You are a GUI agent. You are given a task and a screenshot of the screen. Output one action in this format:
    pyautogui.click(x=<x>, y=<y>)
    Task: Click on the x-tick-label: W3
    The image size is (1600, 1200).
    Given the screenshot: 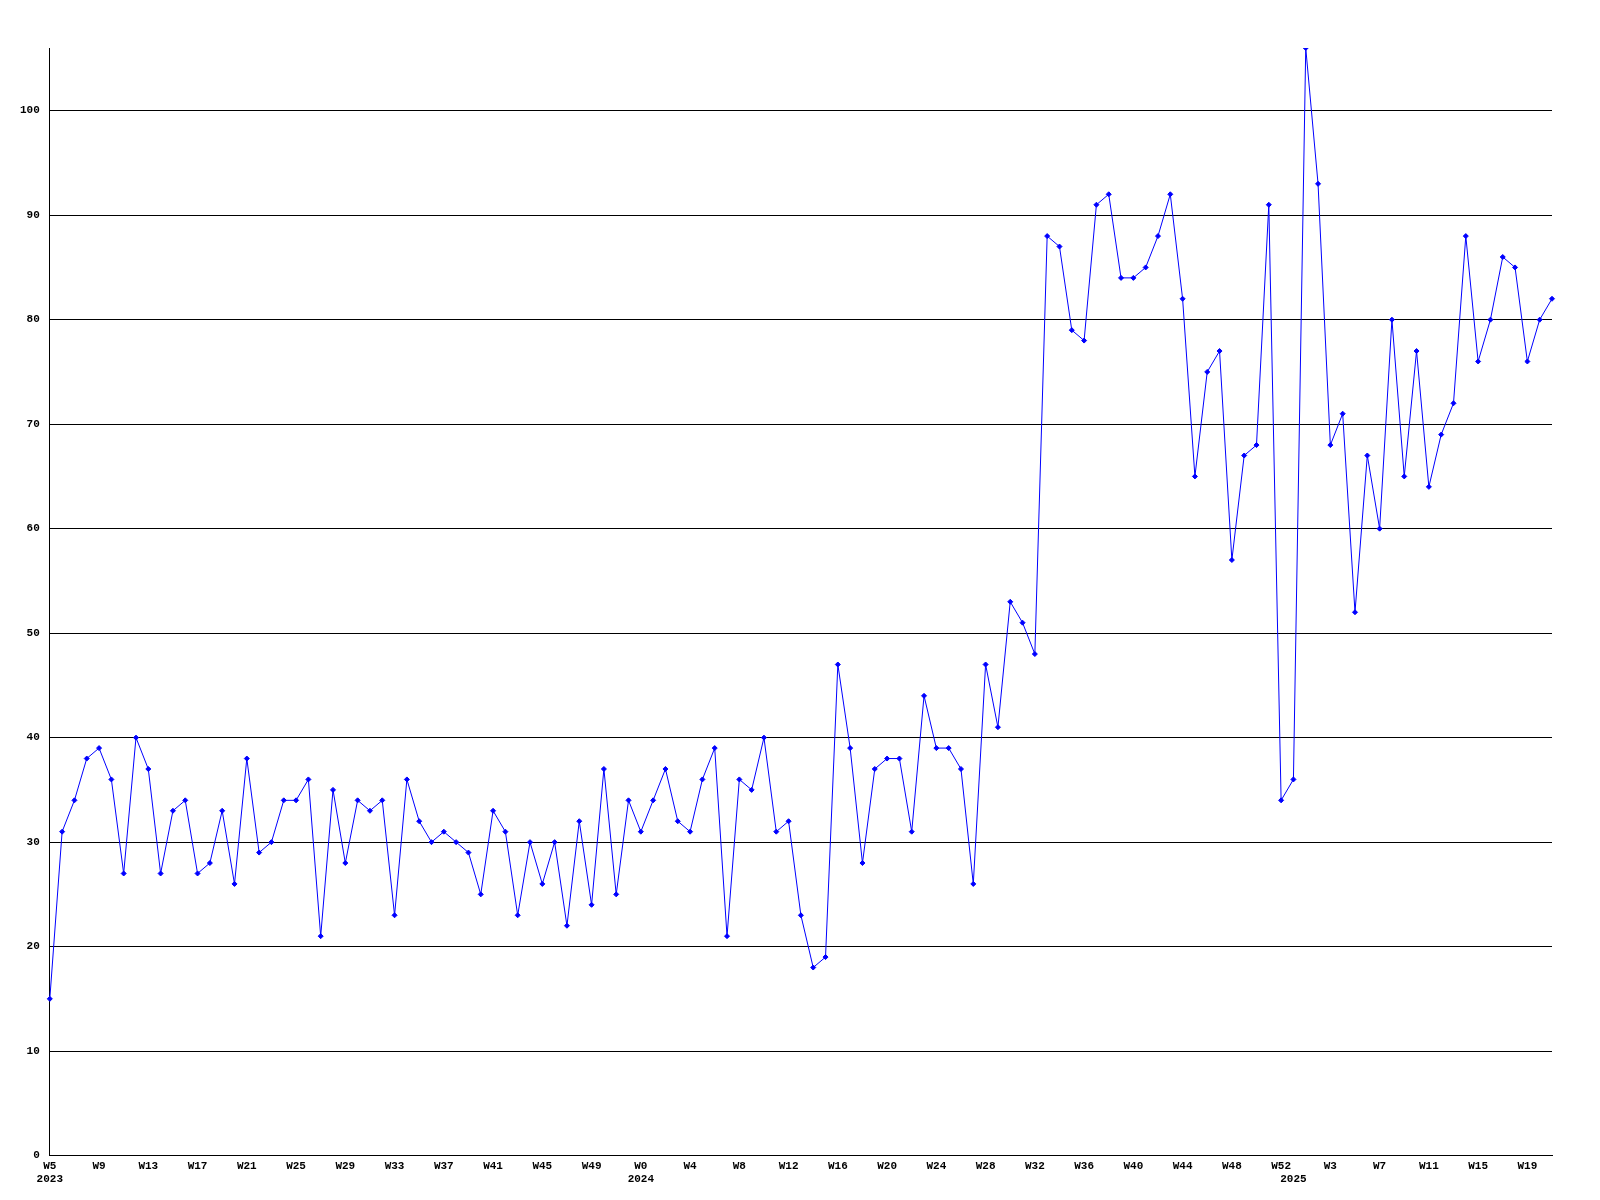 What is the action you would take?
    pyautogui.click(x=1330, y=1165)
    